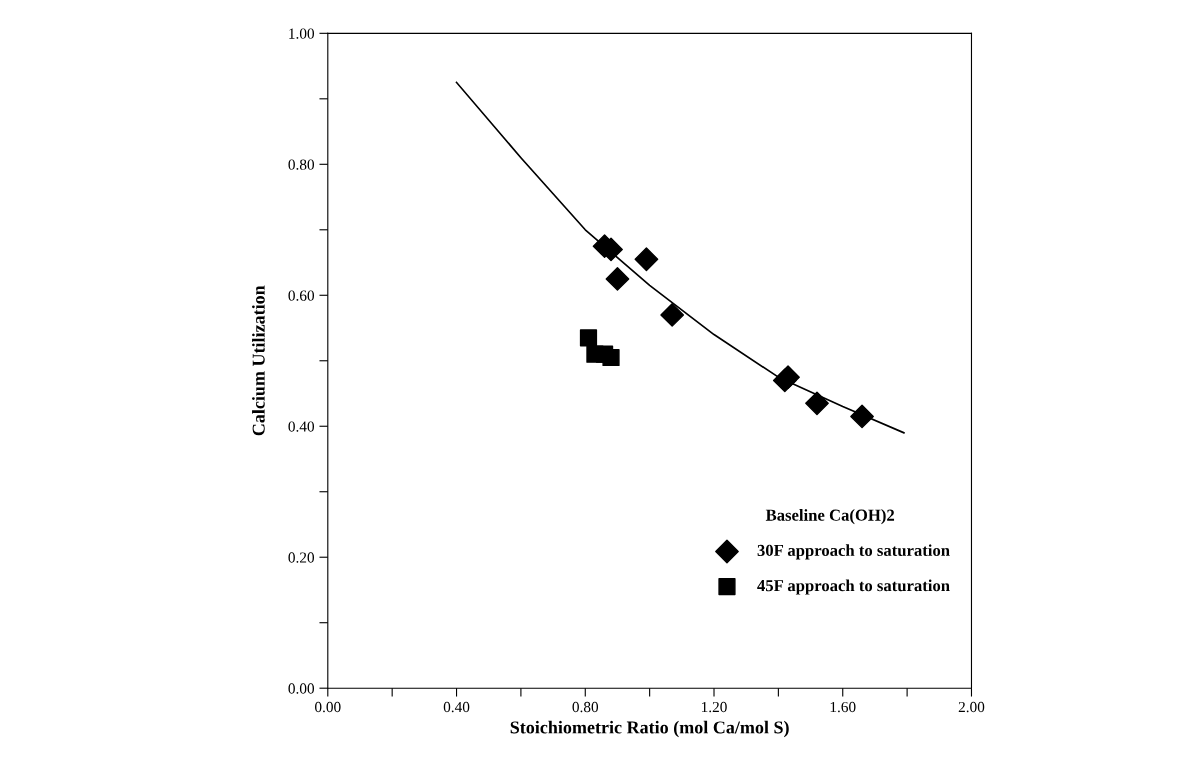 This screenshot has width=1192, height=775. I want to click on y-tick-label: 1.00, so click(302, 33).